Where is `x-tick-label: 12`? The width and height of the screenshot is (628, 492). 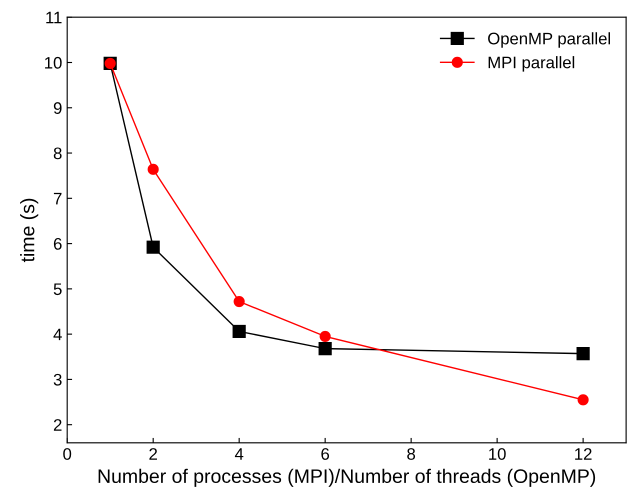 x-tick-label: 12 is located at coordinates (583, 454).